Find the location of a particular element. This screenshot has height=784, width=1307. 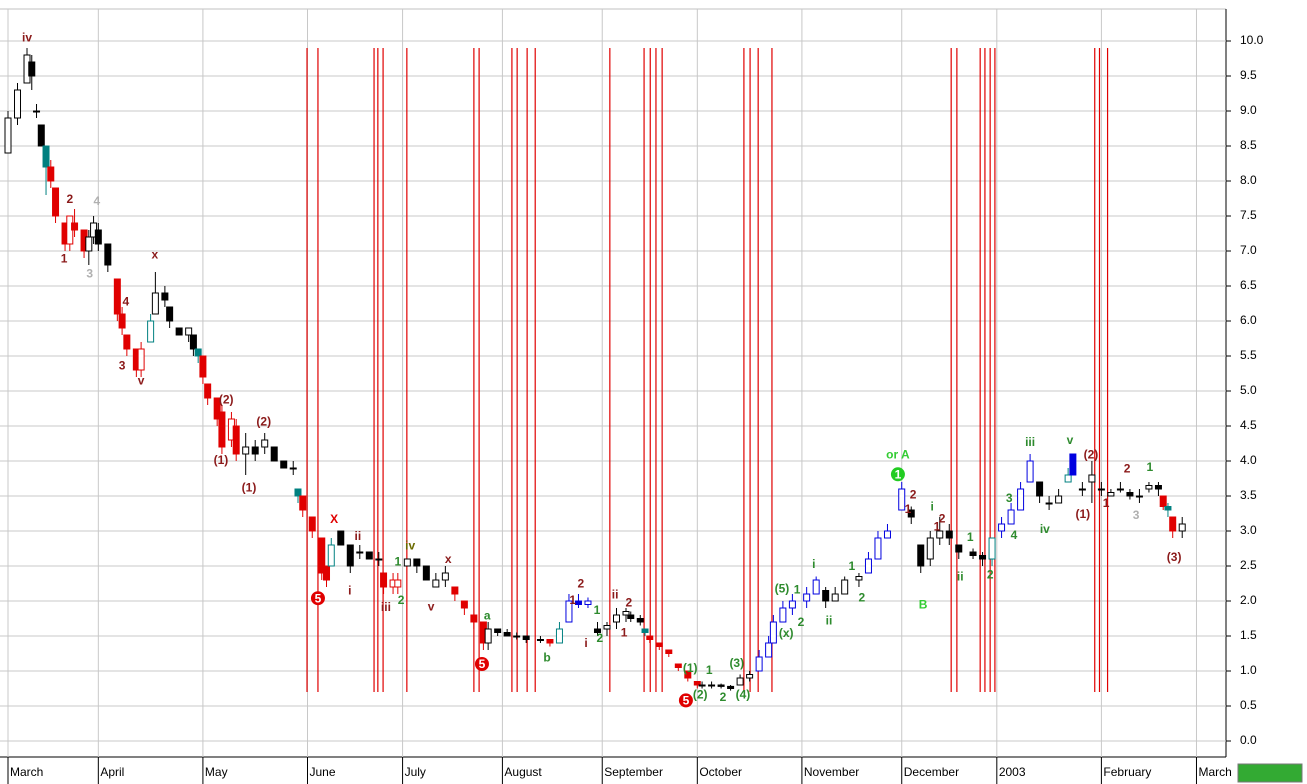

x-tick-label: December is located at coordinates (931, 772).